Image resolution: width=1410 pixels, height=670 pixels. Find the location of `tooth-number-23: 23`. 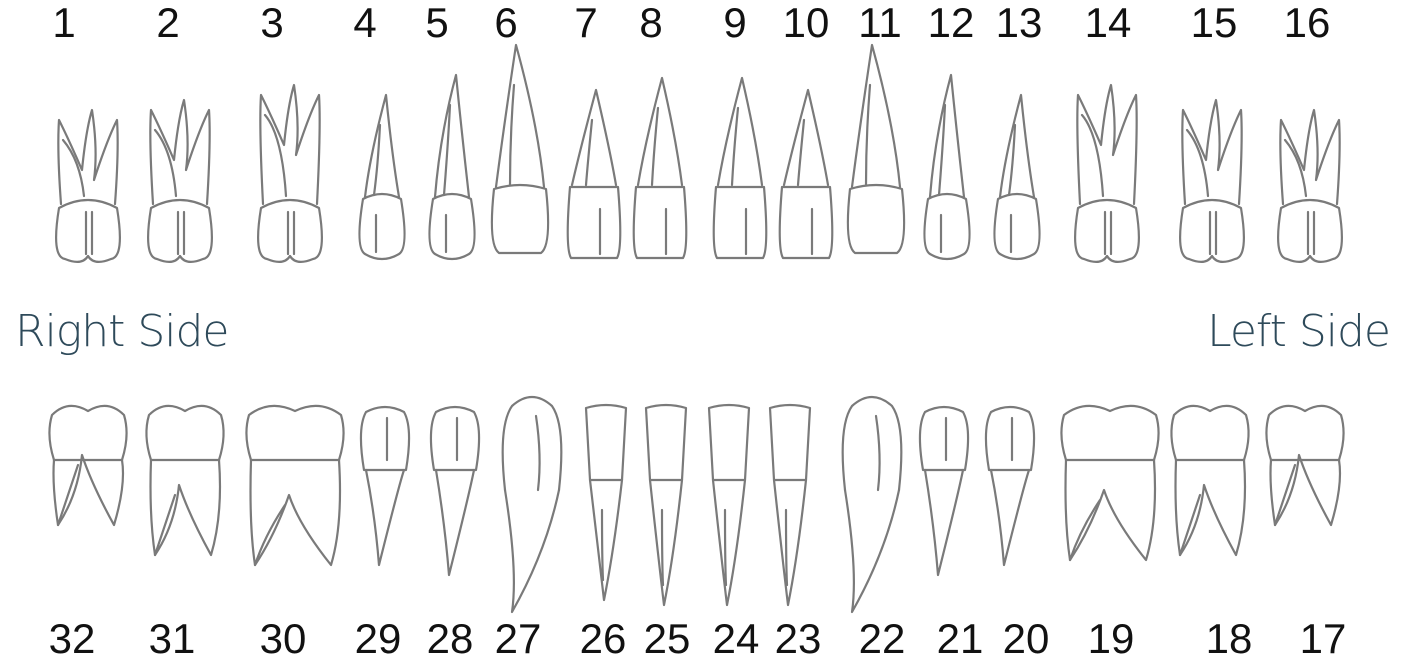

tooth-number-23: 23 is located at coordinates (798, 638).